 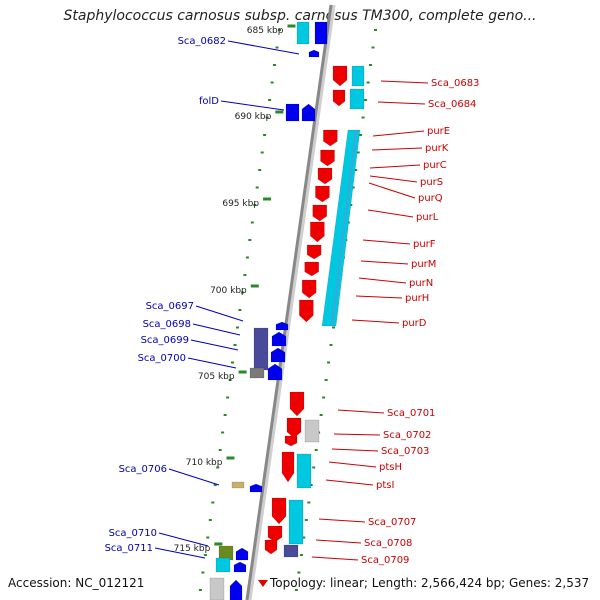 I want to click on gene-label-sca_0711: Sca_0711, so click(x=129, y=548).